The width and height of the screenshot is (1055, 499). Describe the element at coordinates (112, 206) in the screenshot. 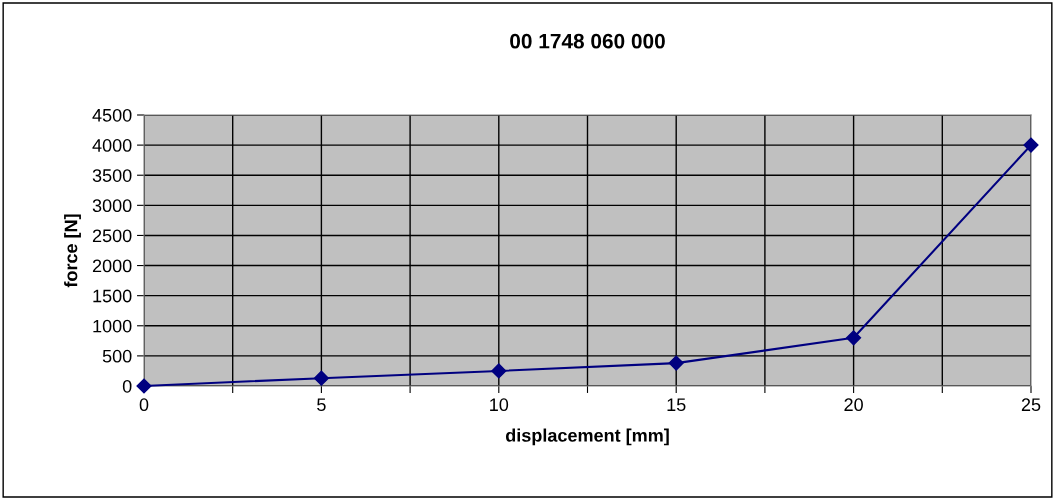

I see `y-tick-label: 3000` at that location.